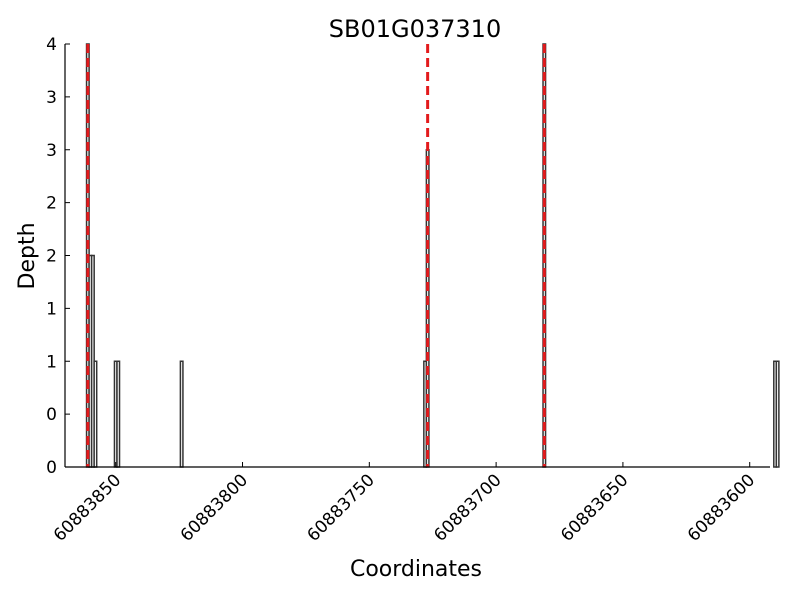  Describe the element at coordinates (214, 507) in the screenshot. I see `x-tick-label: 60883800` at that location.